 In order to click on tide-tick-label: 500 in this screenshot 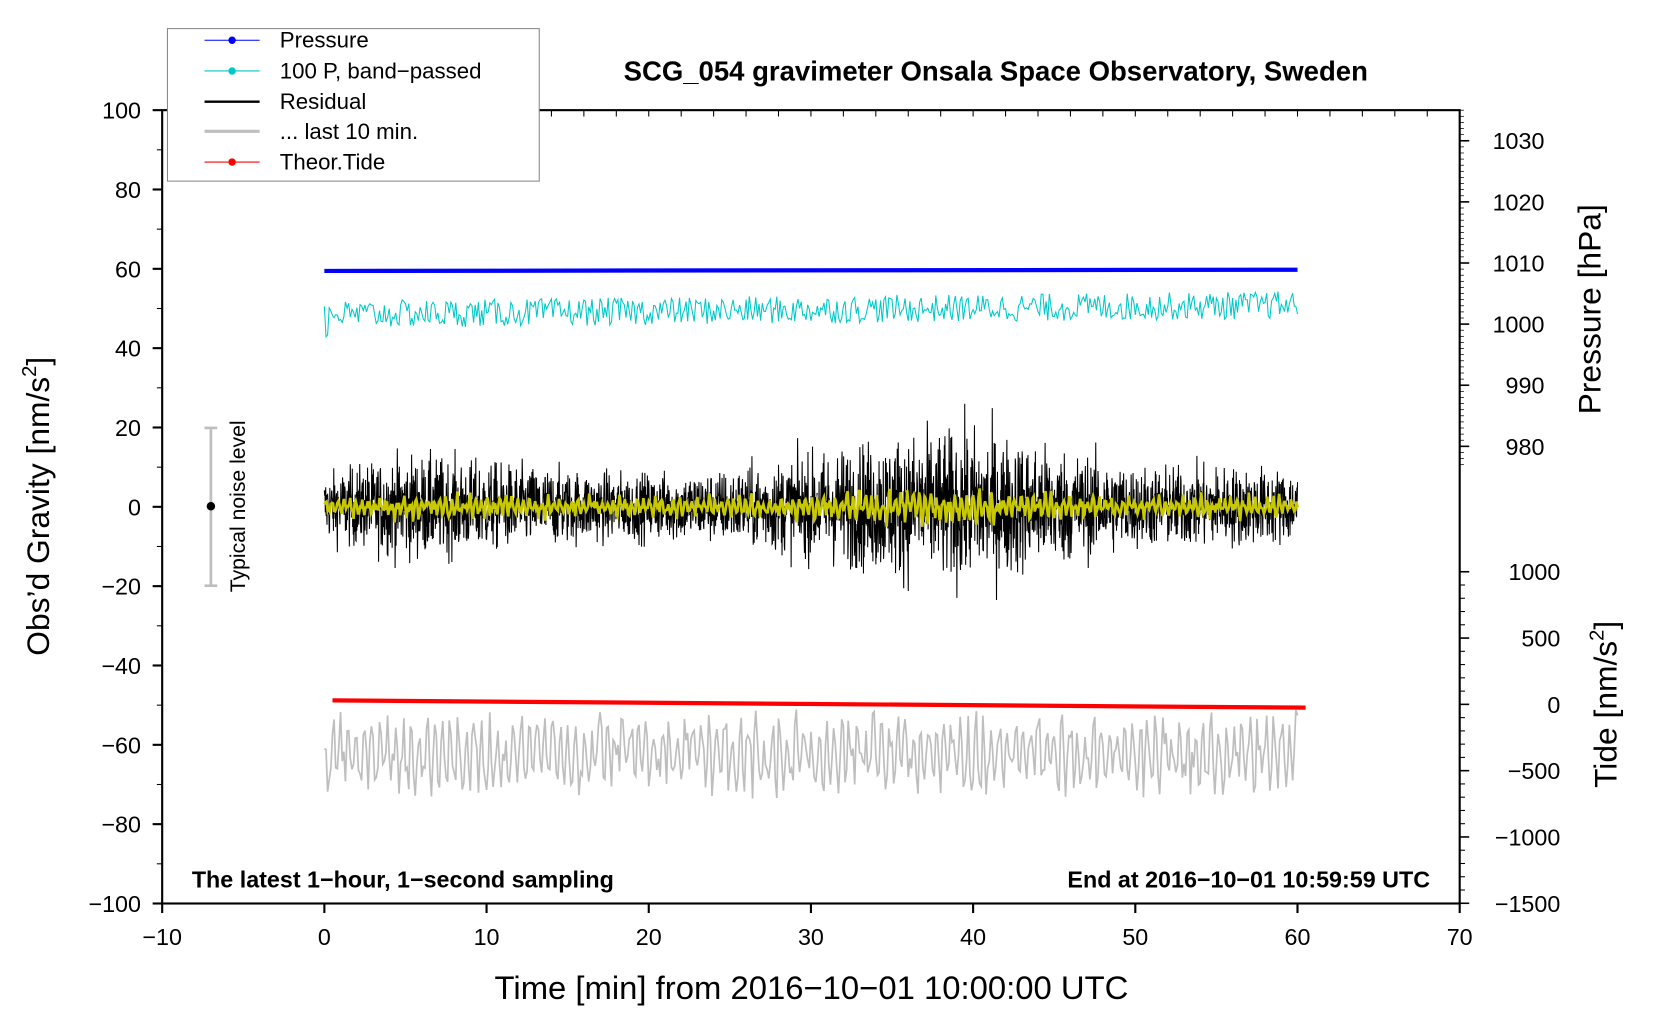, I will do `click(1540, 639)`.